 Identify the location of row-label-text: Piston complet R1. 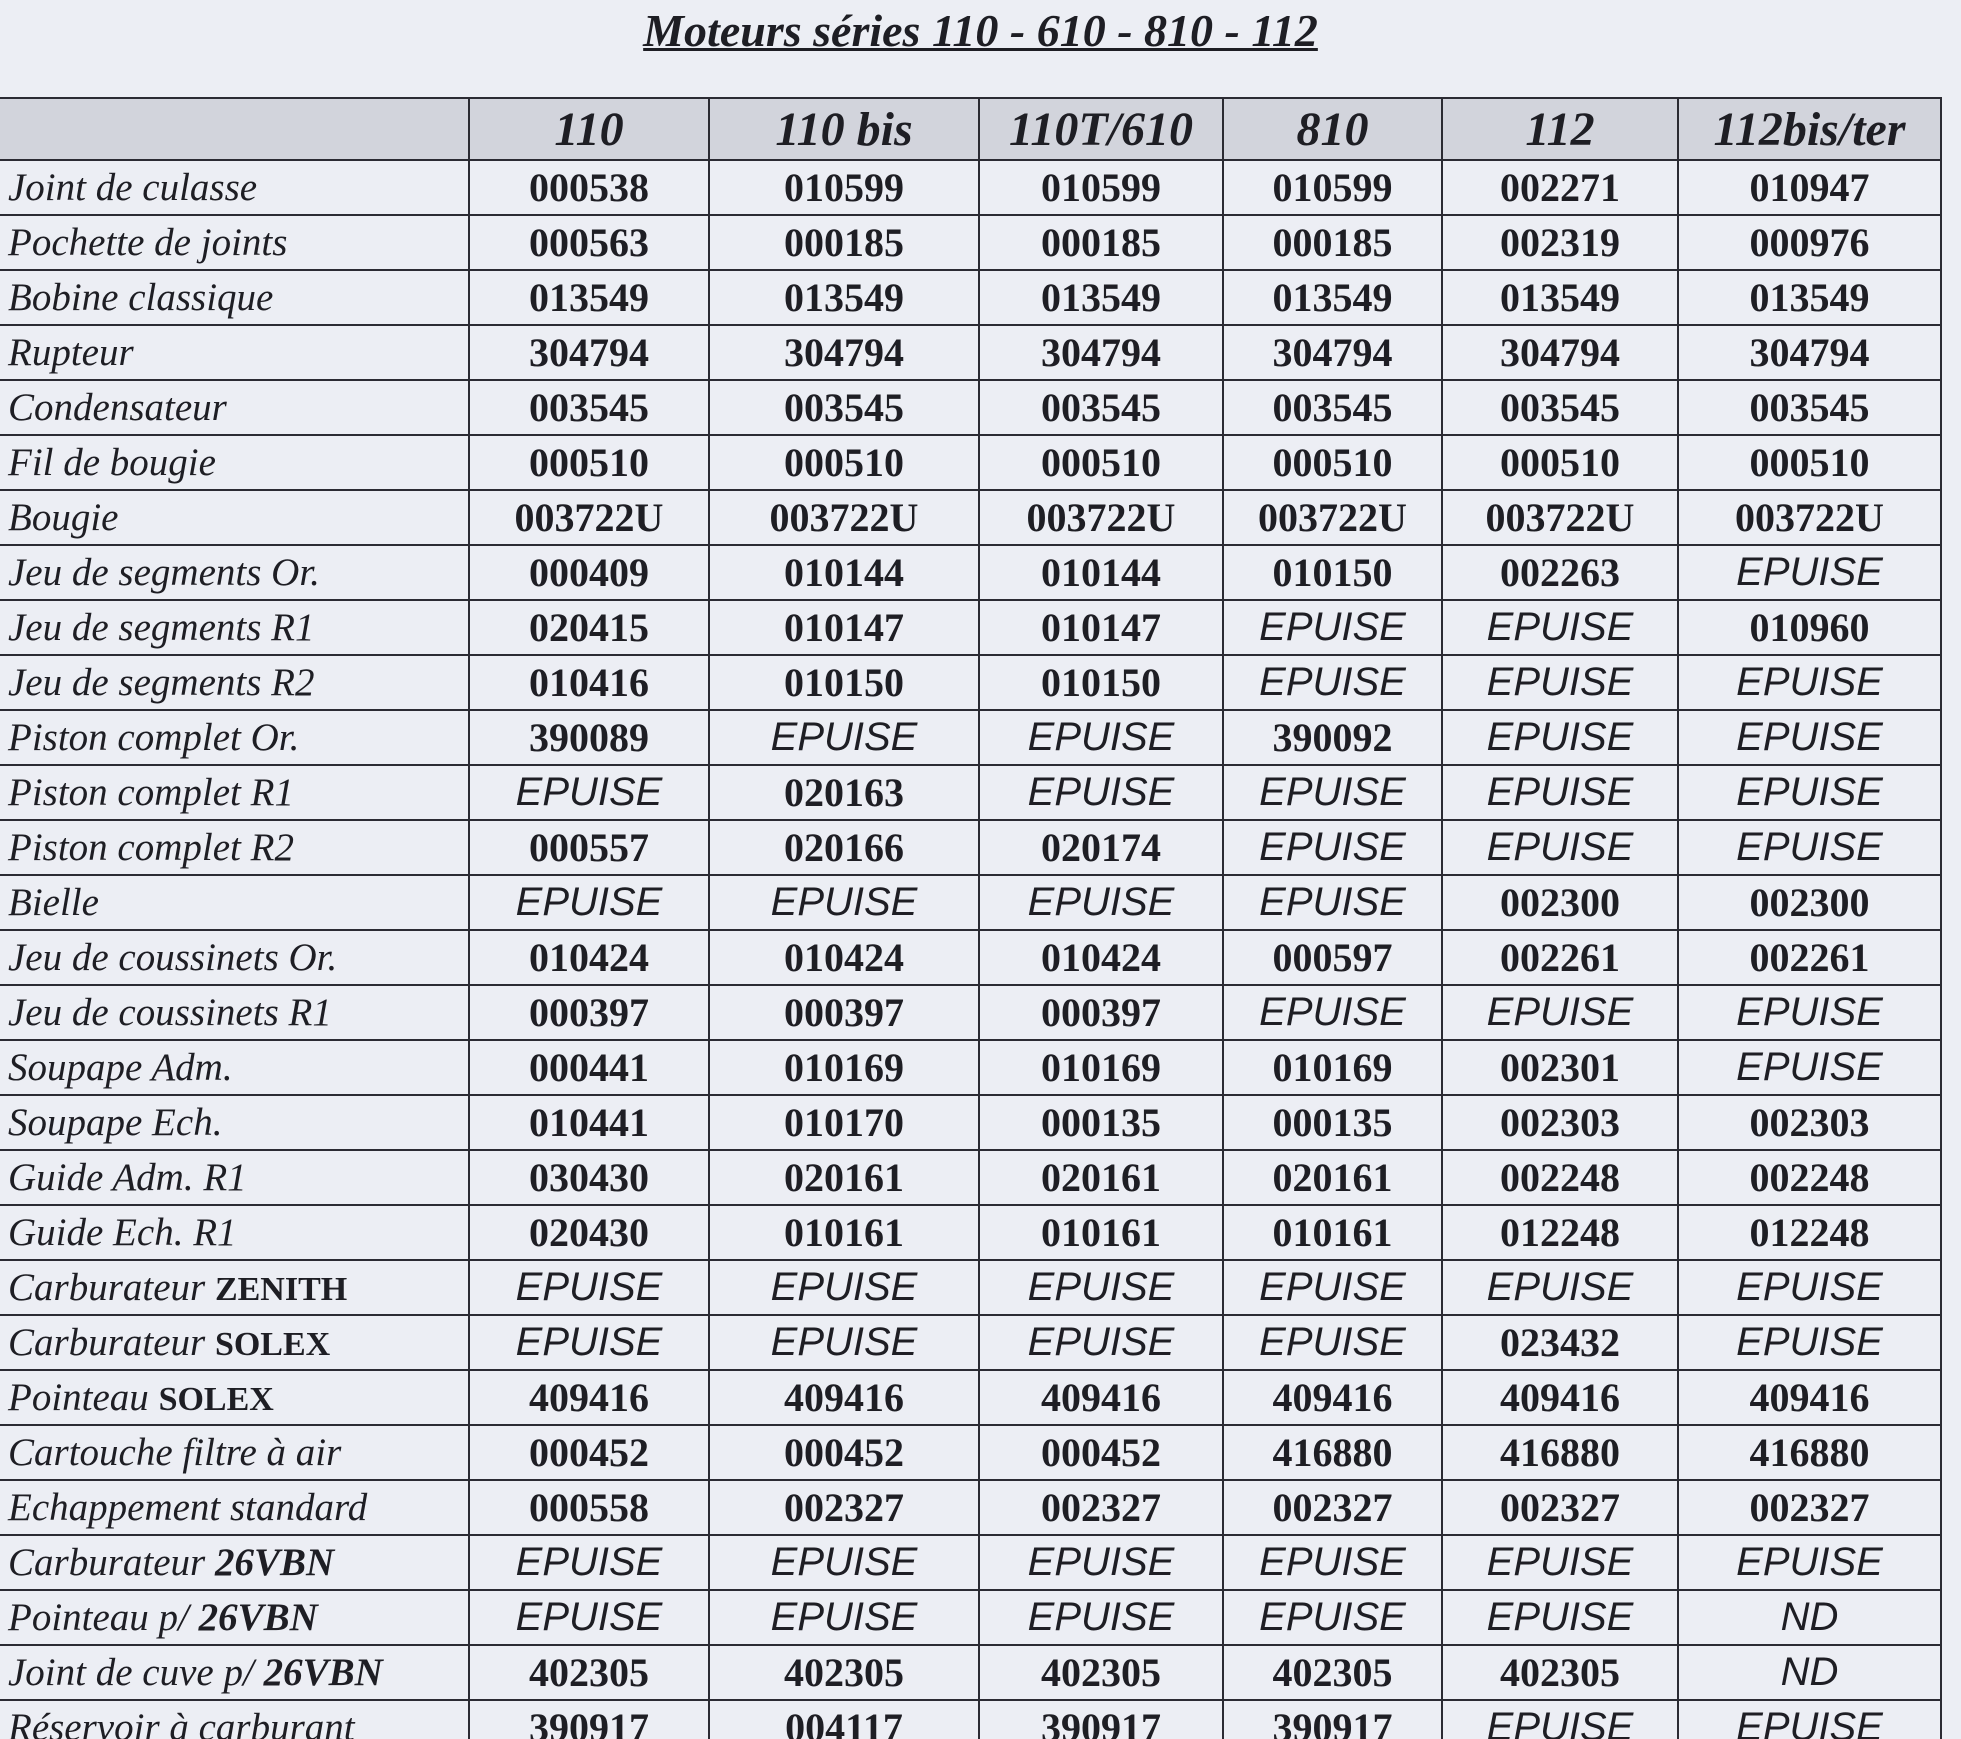
(151, 792).